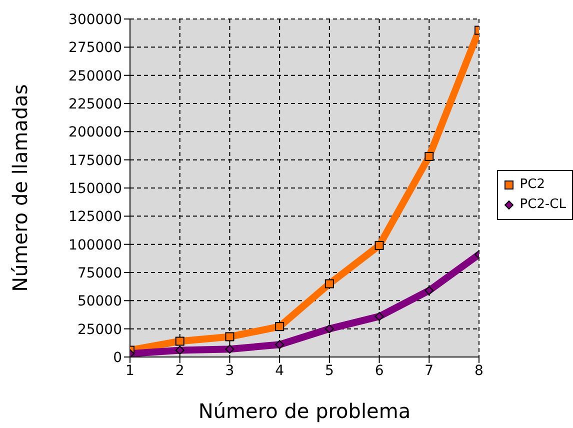 Image resolution: width=573 pixels, height=428 pixels. Describe the element at coordinates (95, 76) in the screenshot. I see `y-tick-label: 250000` at that location.